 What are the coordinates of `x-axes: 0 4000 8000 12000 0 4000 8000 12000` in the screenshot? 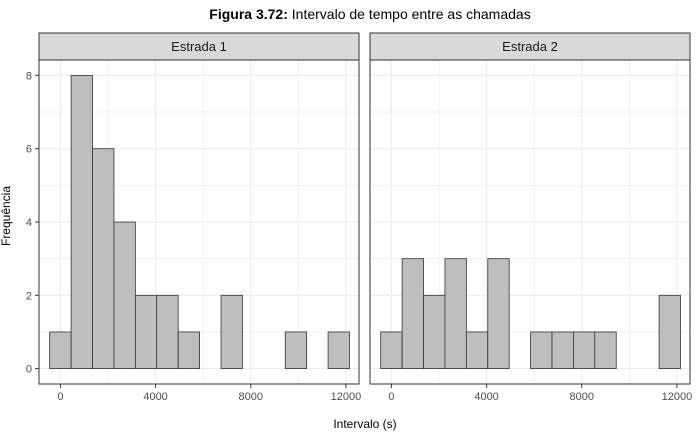 It's located at (374, 393).